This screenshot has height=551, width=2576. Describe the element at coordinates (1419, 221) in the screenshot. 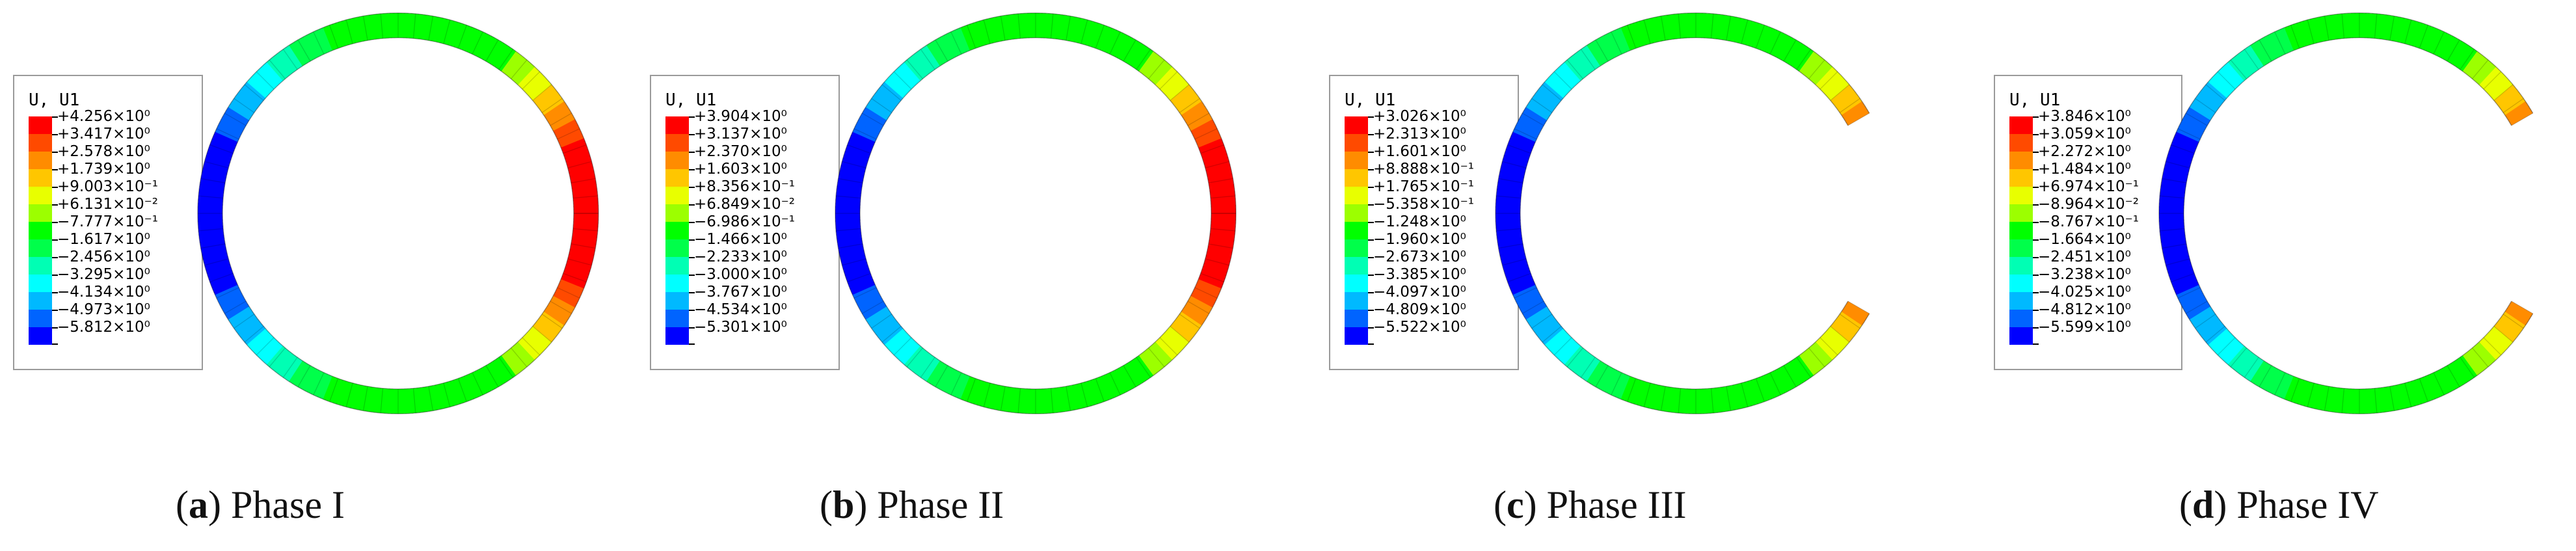

I see `legend-tick-label: −1.248×10⁰` at that location.